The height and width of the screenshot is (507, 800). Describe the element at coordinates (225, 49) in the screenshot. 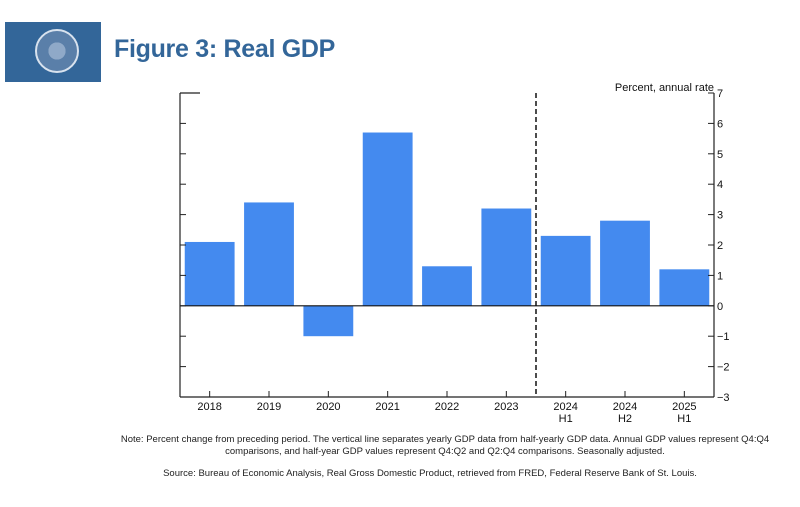

I see `page-title: Figure 3: Real GDP` at that location.